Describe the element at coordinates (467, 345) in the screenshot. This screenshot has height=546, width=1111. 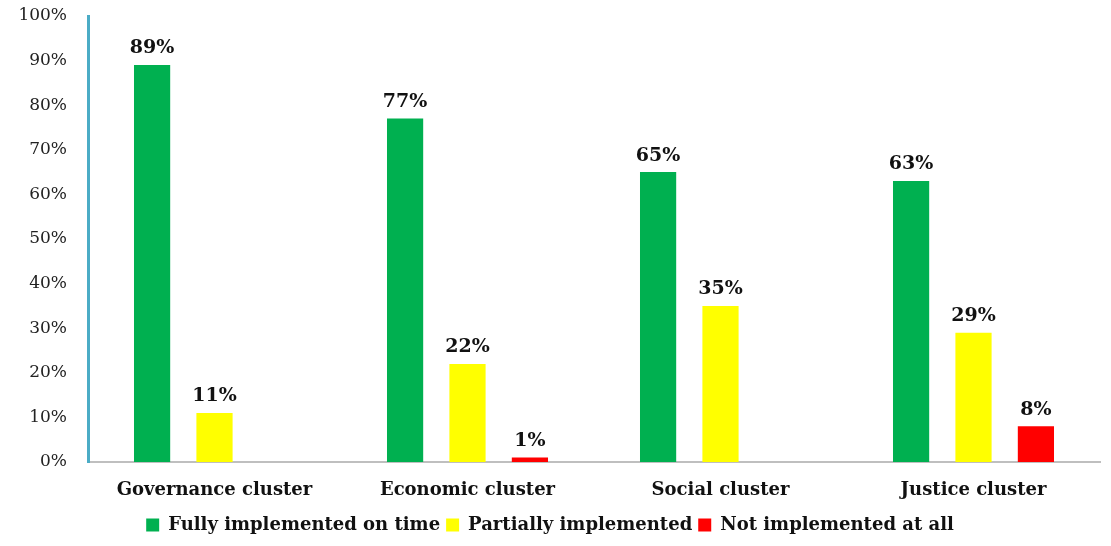
I see `data-label: 22%` at that location.